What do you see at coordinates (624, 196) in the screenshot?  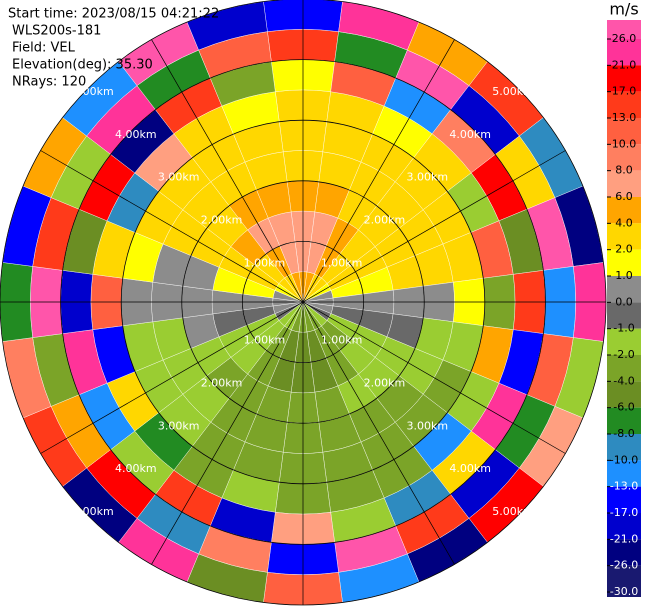 I see `colorbar-tick-label: 6.0` at bounding box center [624, 196].